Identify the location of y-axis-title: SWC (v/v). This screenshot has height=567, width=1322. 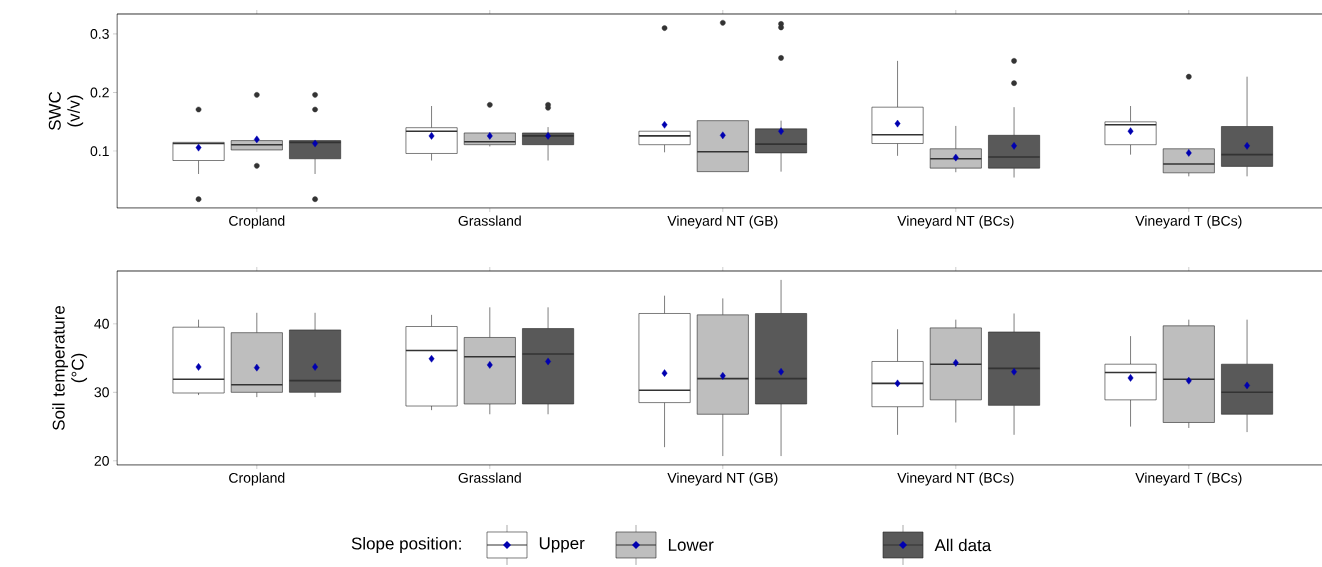
(66, 111).